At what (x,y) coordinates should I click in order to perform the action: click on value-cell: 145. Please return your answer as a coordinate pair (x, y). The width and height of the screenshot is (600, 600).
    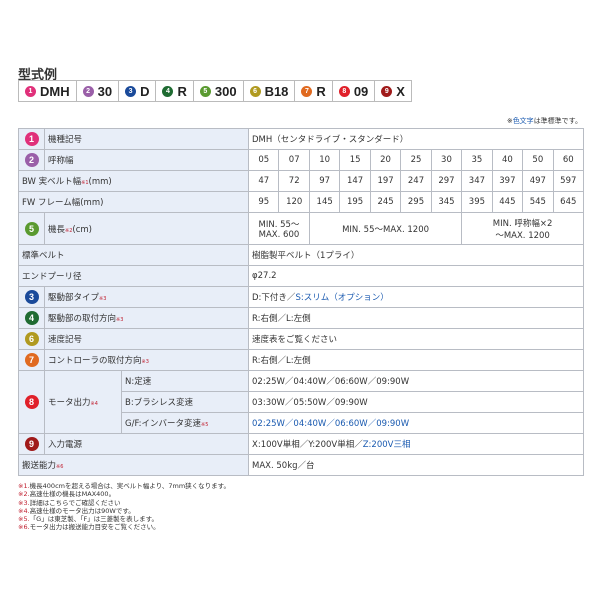
    Looking at the image, I should click on (324, 202).